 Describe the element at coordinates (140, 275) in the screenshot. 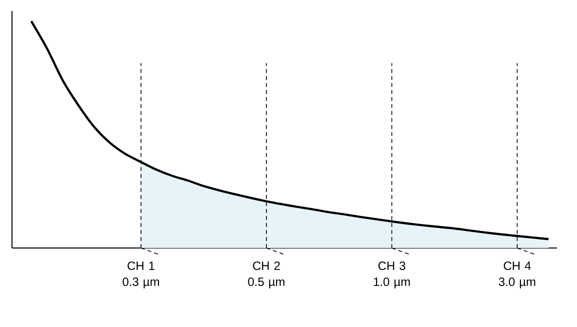

I see `x-tick-label: CH 1 0.3 µm` at that location.